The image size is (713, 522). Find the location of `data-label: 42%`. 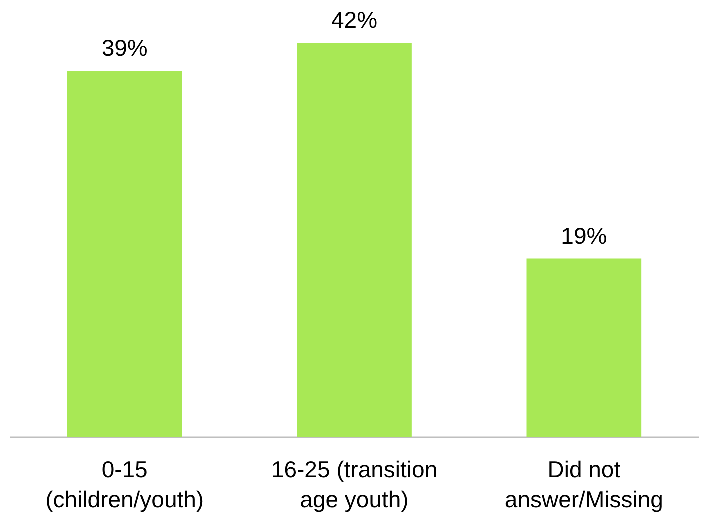

data-label: 42% is located at coordinates (354, 20).